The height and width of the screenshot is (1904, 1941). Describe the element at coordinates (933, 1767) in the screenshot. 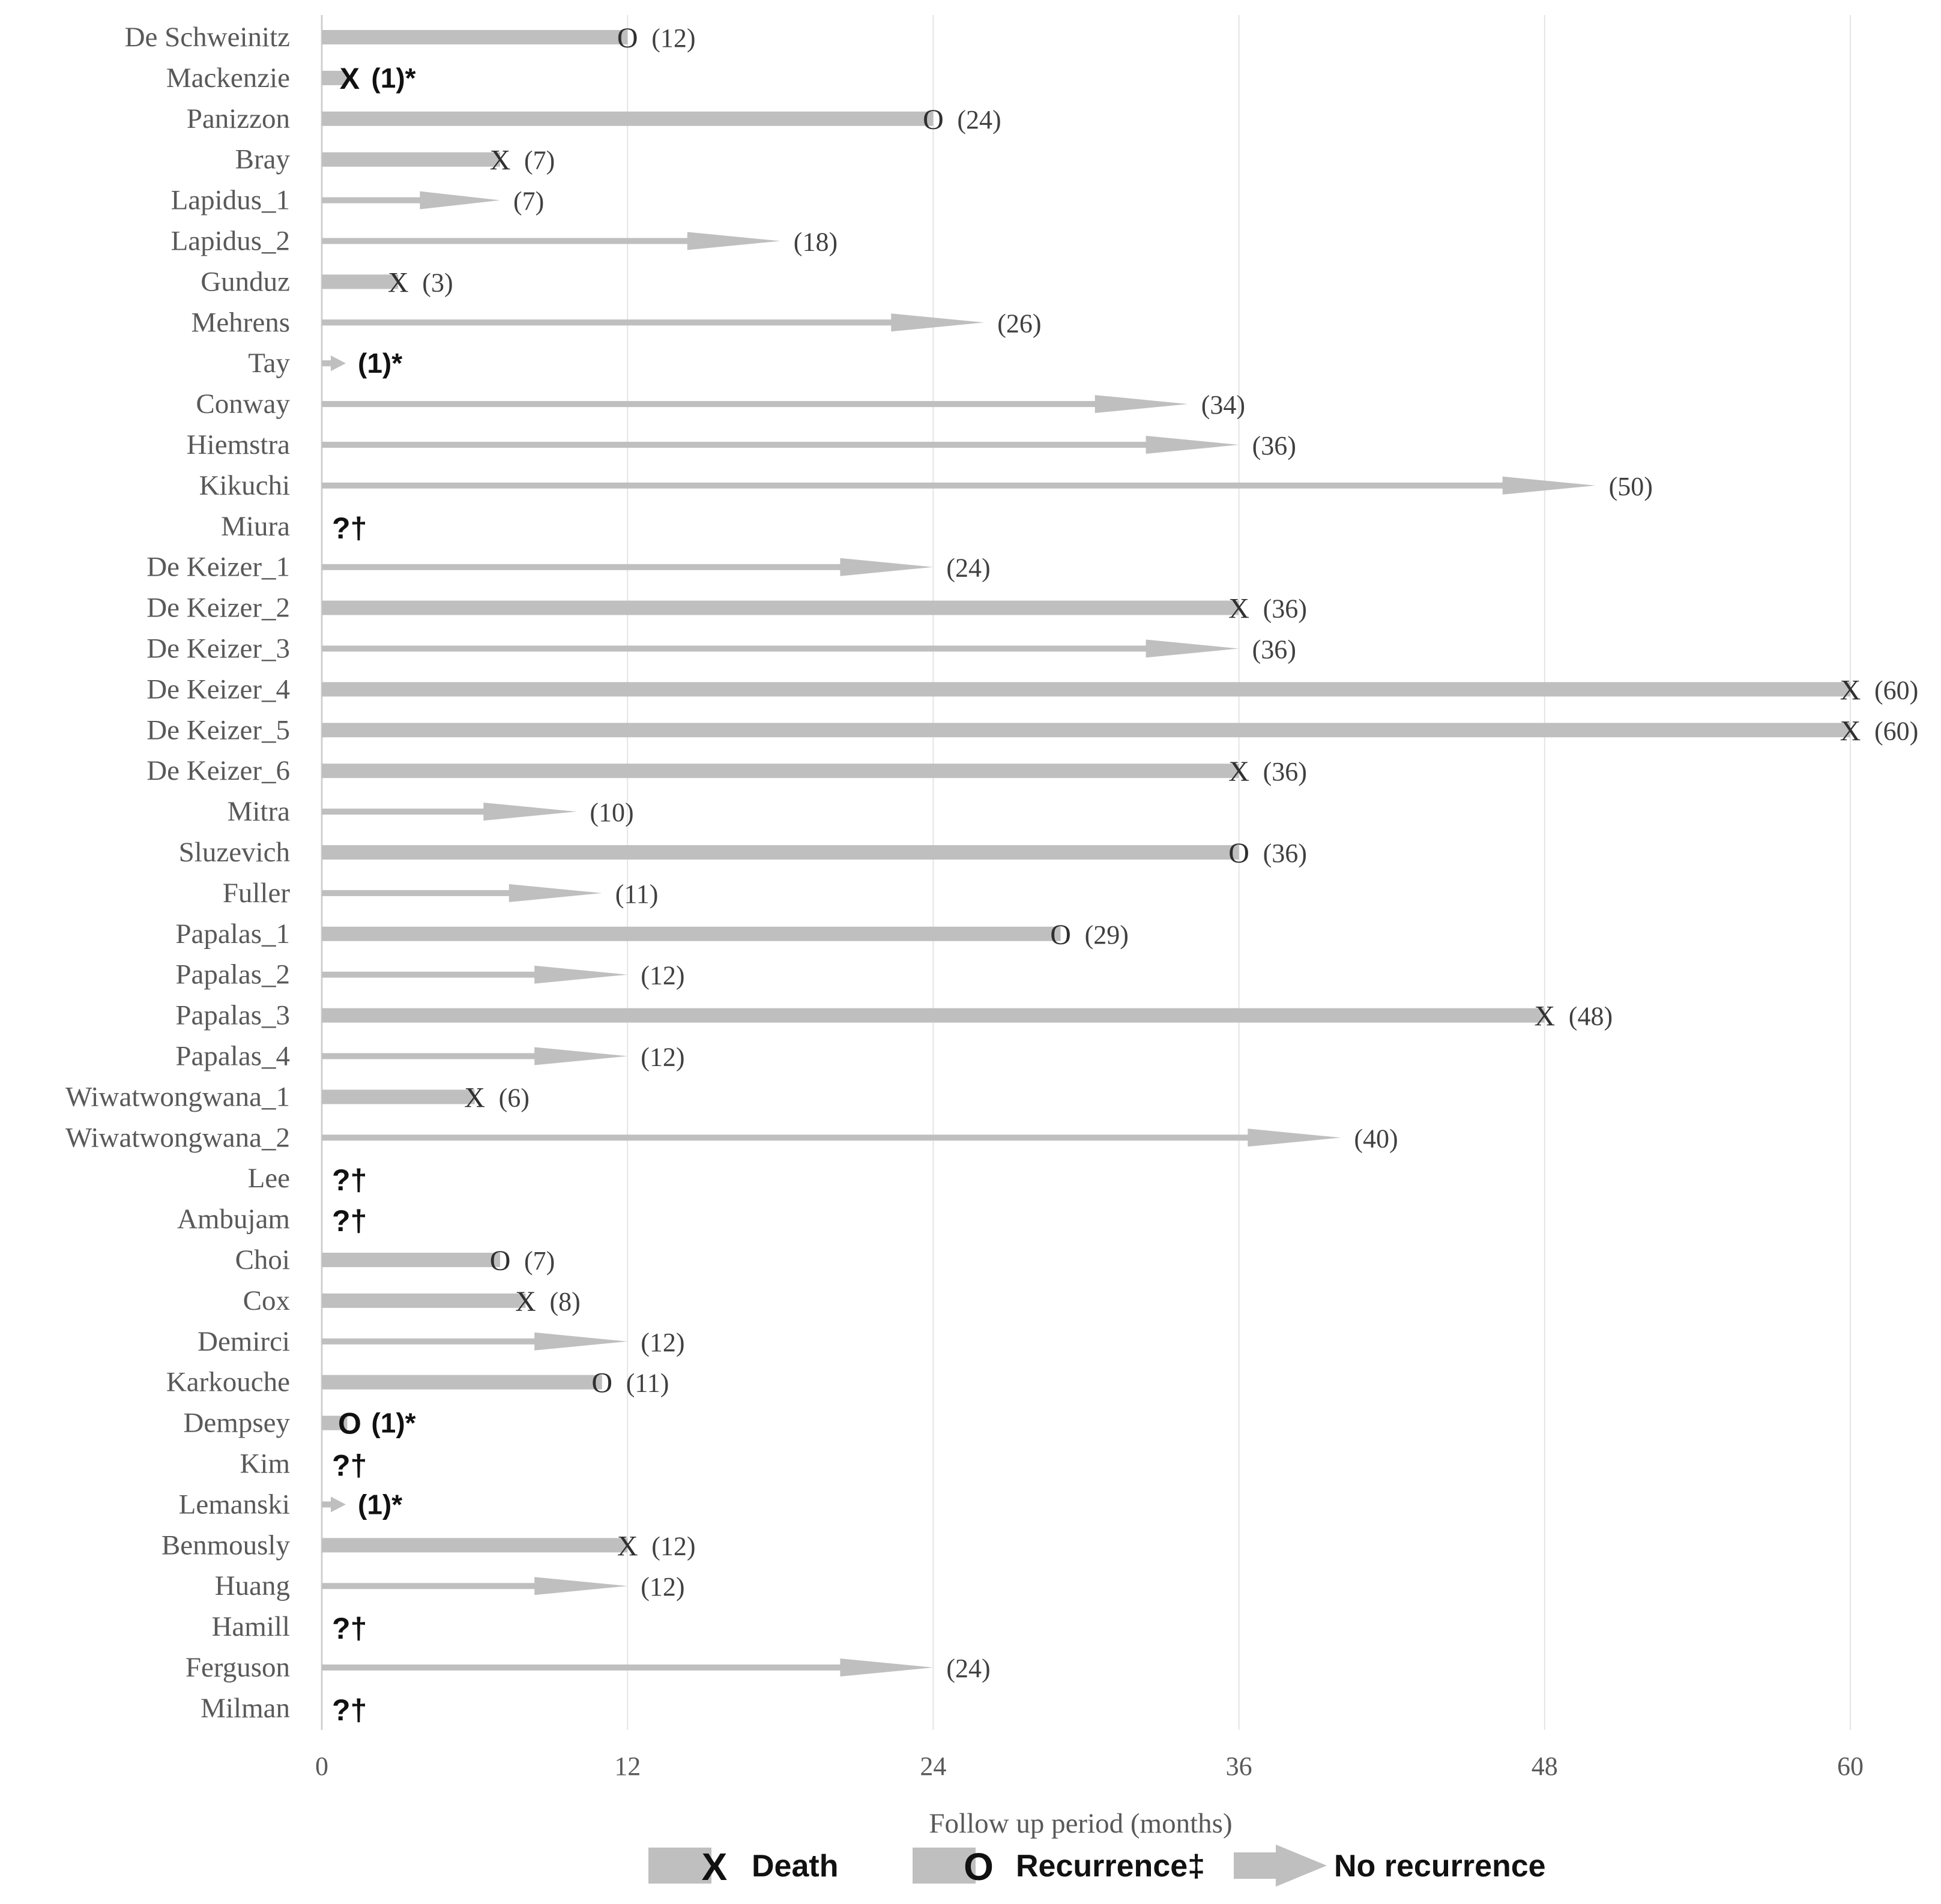

I see `x-tick-label-24: 24` at that location.